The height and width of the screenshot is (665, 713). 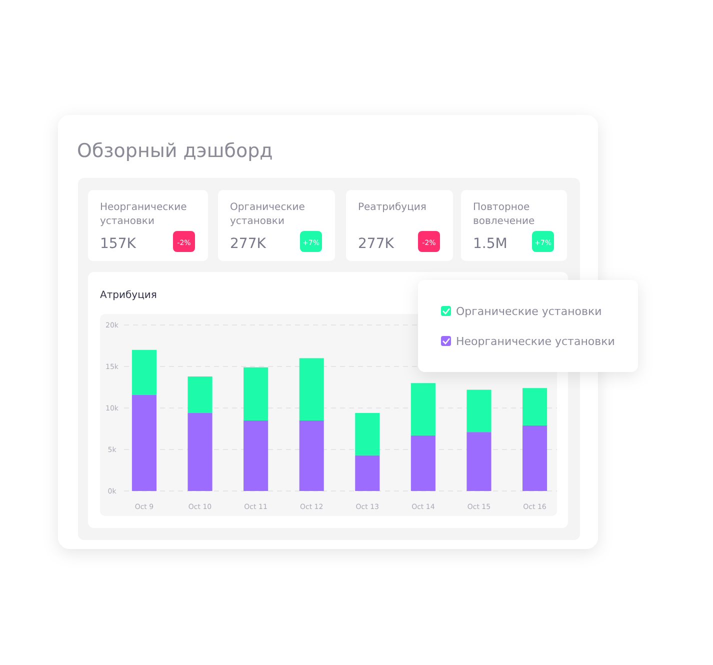 I want to click on legend-label: Органические установки, so click(x=529, y=311).